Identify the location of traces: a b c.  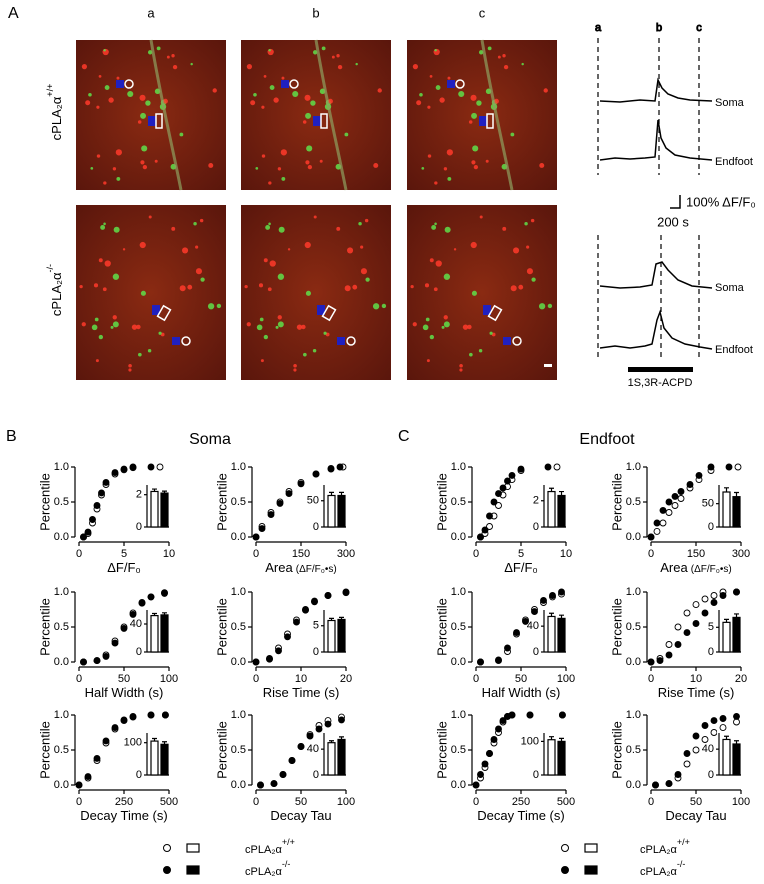
(653, 196).